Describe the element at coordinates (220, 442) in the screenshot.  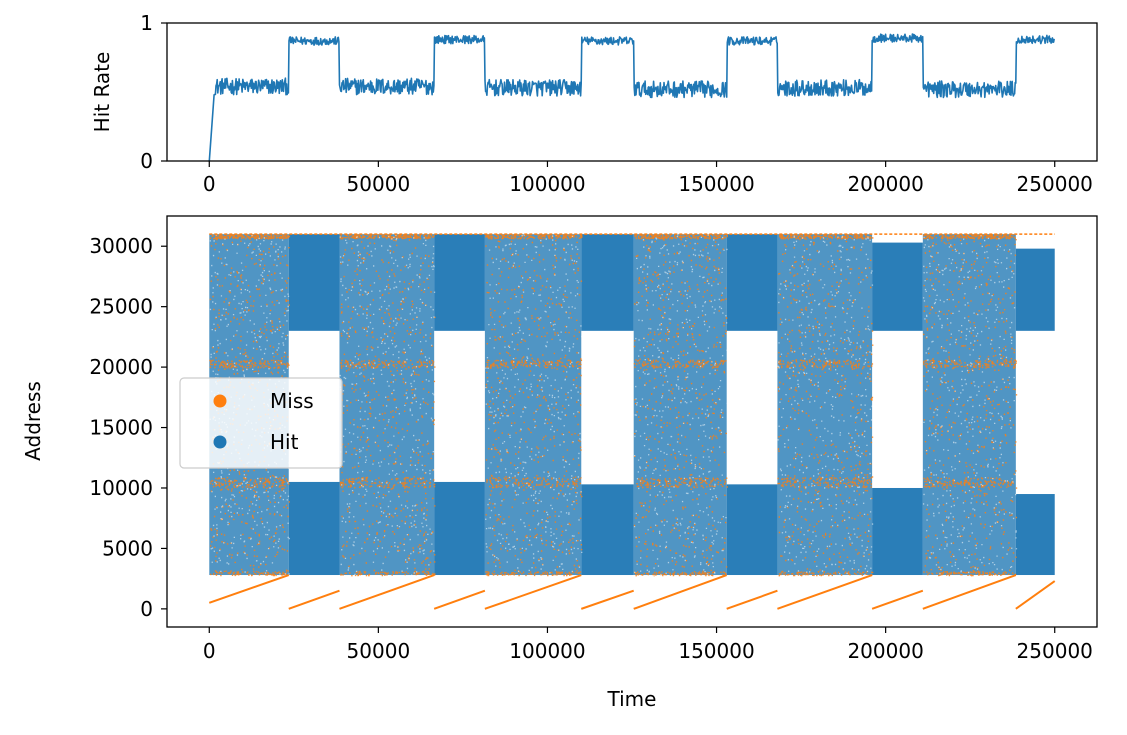
I see `legend-marker-hit` at that location.